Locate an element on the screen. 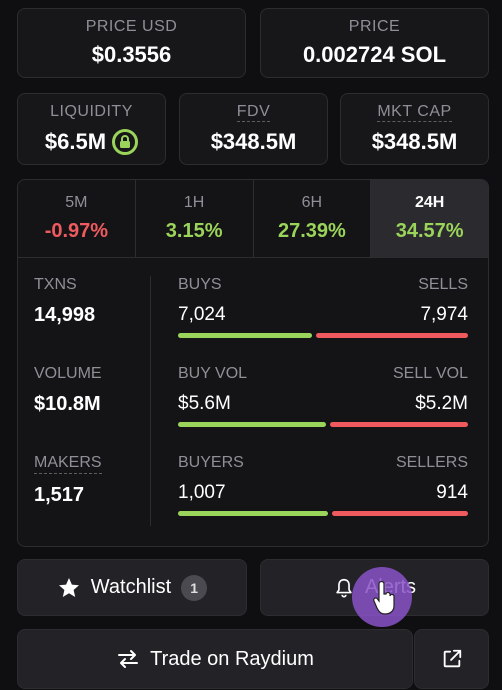 This screenshot has height=690, width=502. tab-label: 5M is located at coordinates (76, 202).